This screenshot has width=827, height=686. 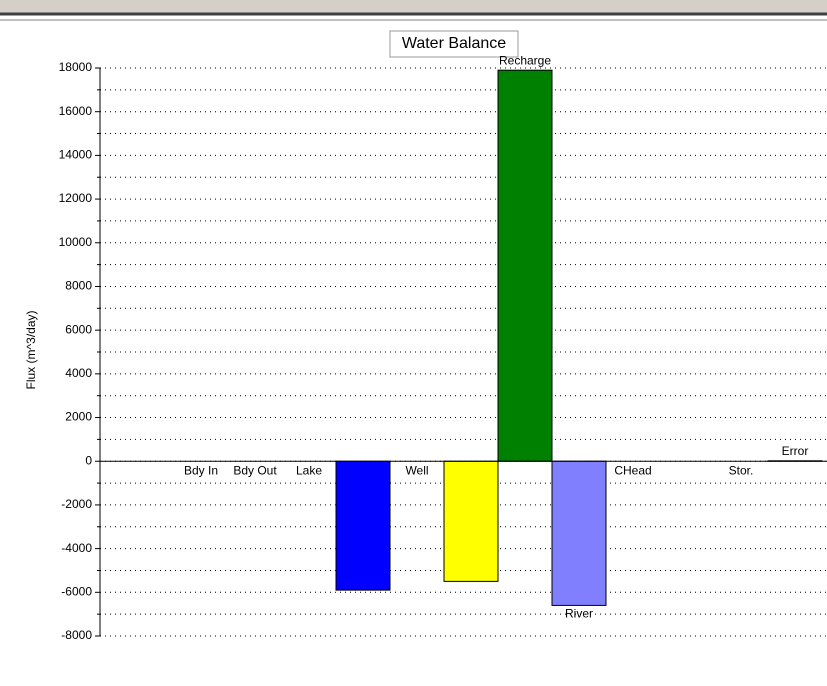 What do you see at coordinates (76, 198) in the screenshot?
I see `y-tick-label: 12000` at bounding box center [76, 198].